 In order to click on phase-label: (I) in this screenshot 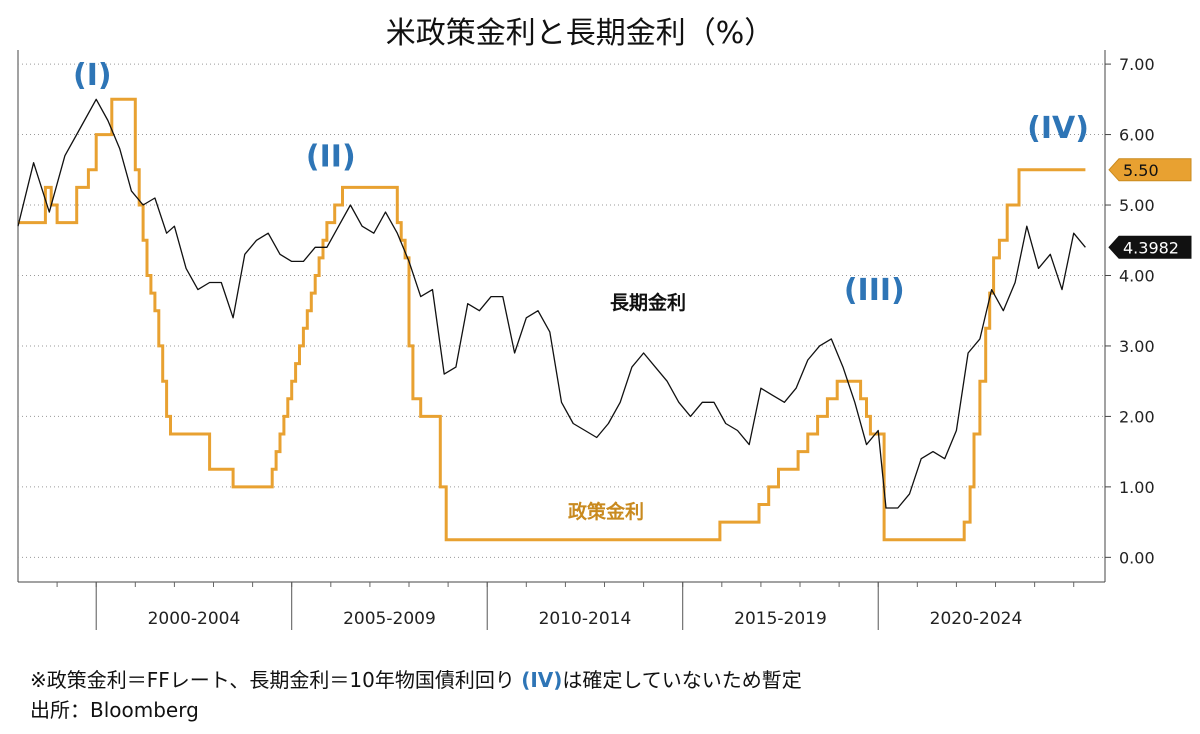, I will do `click(92, 75)`.